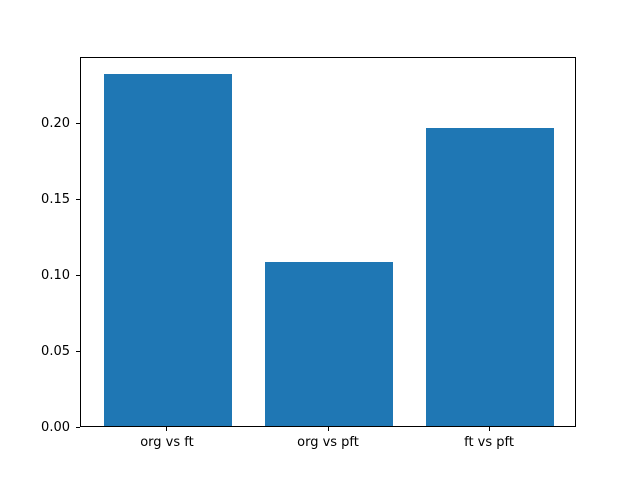  Describe the element at coordinates (55, 199) in the screenshot. I see `y-tick-label: 0.15` at that location.